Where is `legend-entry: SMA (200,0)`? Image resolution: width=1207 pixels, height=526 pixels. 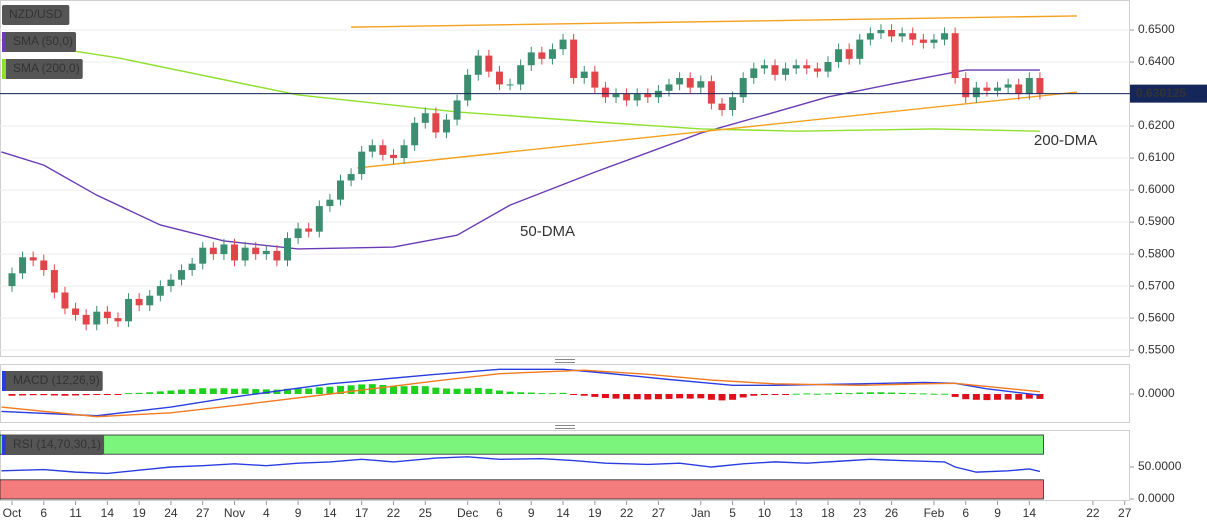 legend-entry: SMA (200,0) is located at coordinates (46, 68).